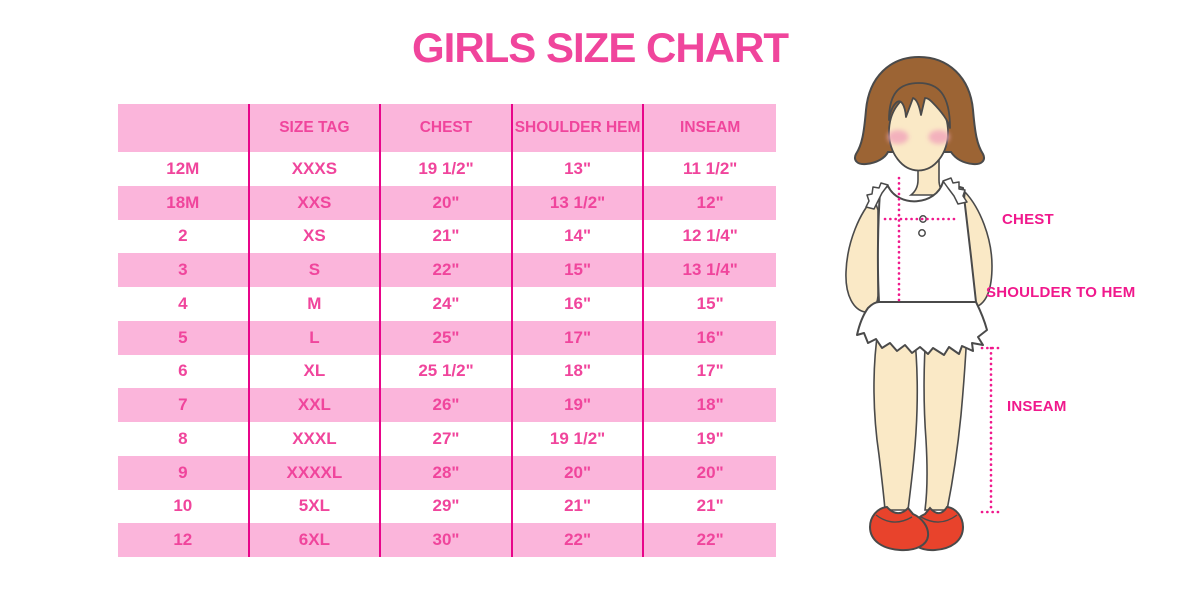 This screenshot has height=600, width=1200. I want to click on table-row: 8 XXXL 27" 19 1/2" 19", so click(447, 439).